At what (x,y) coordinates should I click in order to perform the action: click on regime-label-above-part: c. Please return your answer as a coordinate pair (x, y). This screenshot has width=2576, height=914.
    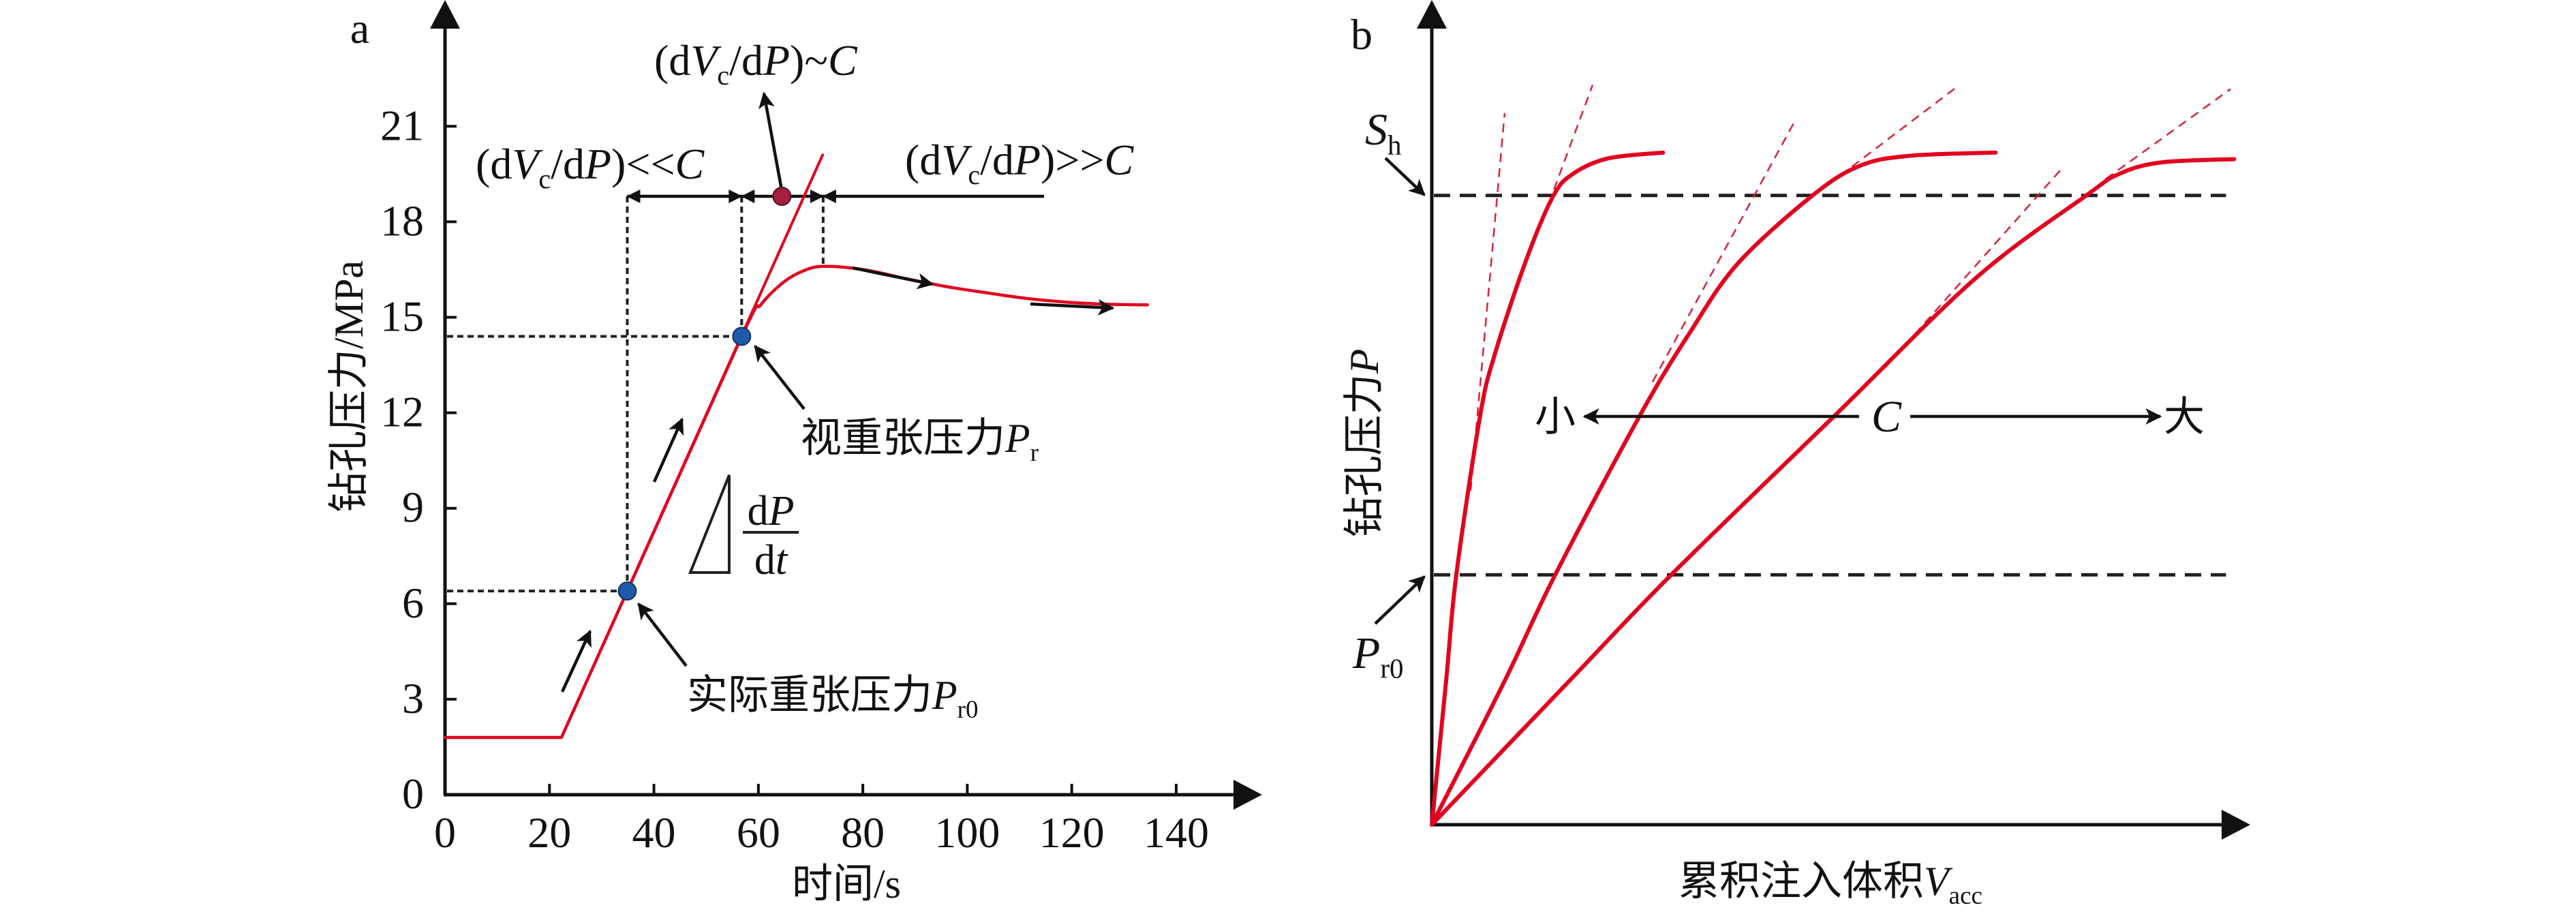
    Looking at the image, I should click on (974, 175).